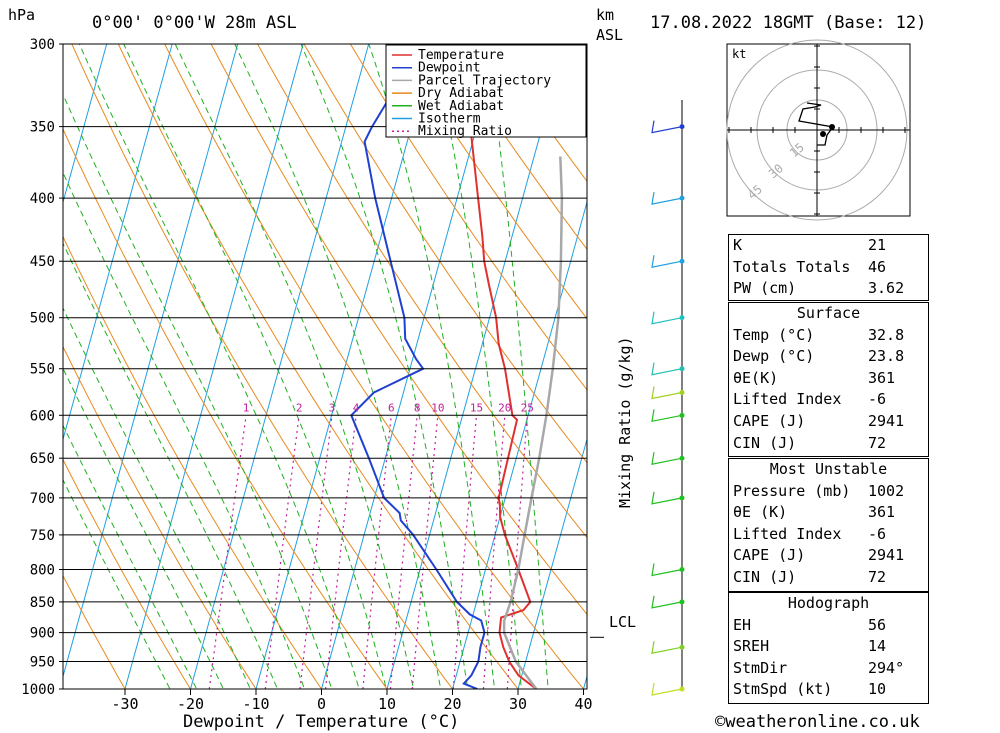  I want to click on pressure-unit-label: hPa, so click(21, 15).